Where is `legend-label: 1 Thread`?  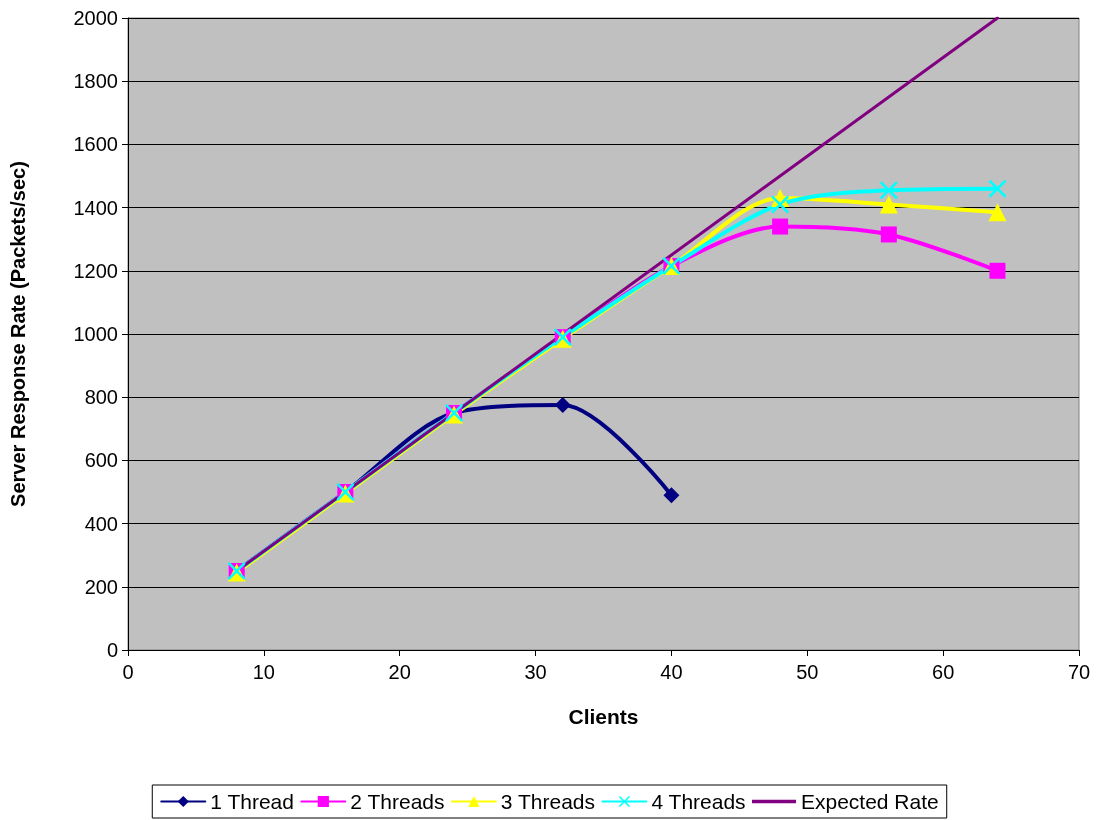
legend-label: 1 Thread is located at coordinates (252, 801).